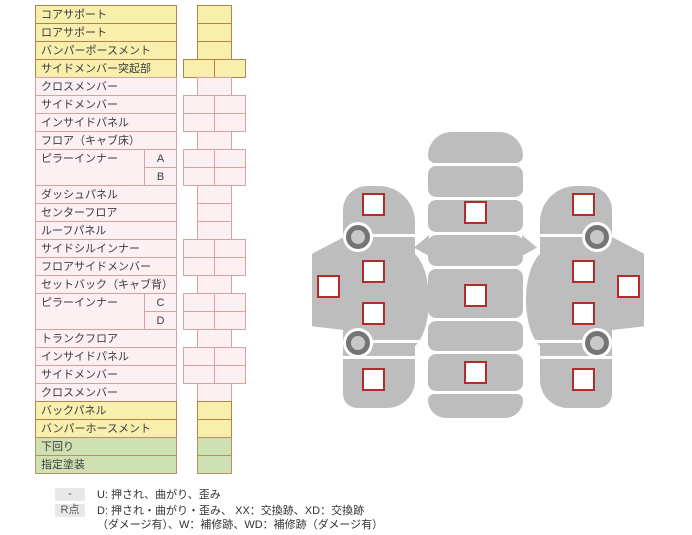  What do you see at coordinates (106, 464) in the screenshot?
I see `part-label: 指定塗装` at bounding box center [106, 464].